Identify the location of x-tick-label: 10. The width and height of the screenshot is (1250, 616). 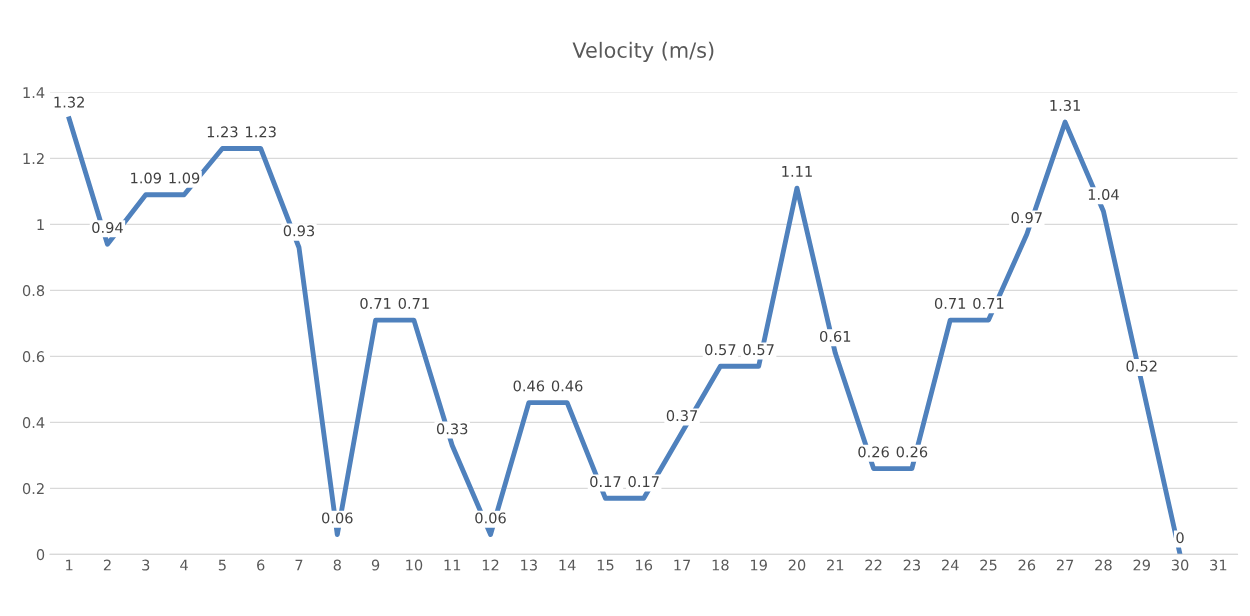
(414, 565).